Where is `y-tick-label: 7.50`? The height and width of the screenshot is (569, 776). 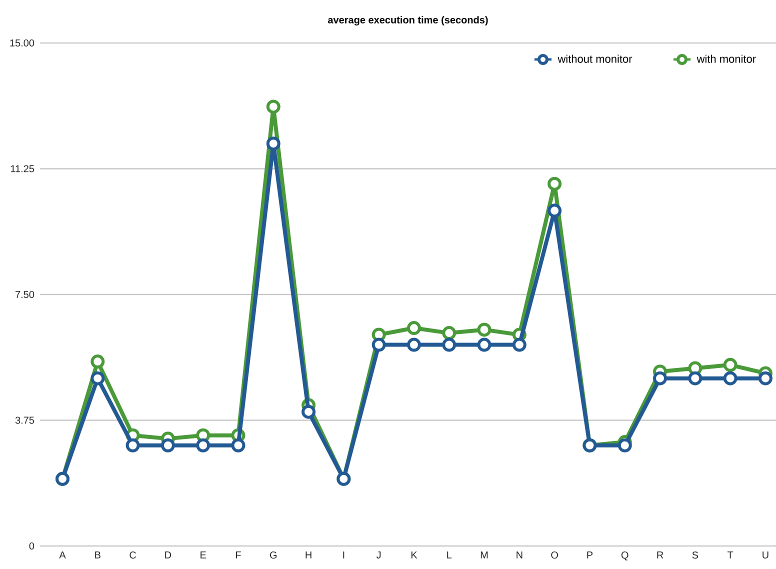
y-tick-label: 7.50 is located at coordinates (25, 294).